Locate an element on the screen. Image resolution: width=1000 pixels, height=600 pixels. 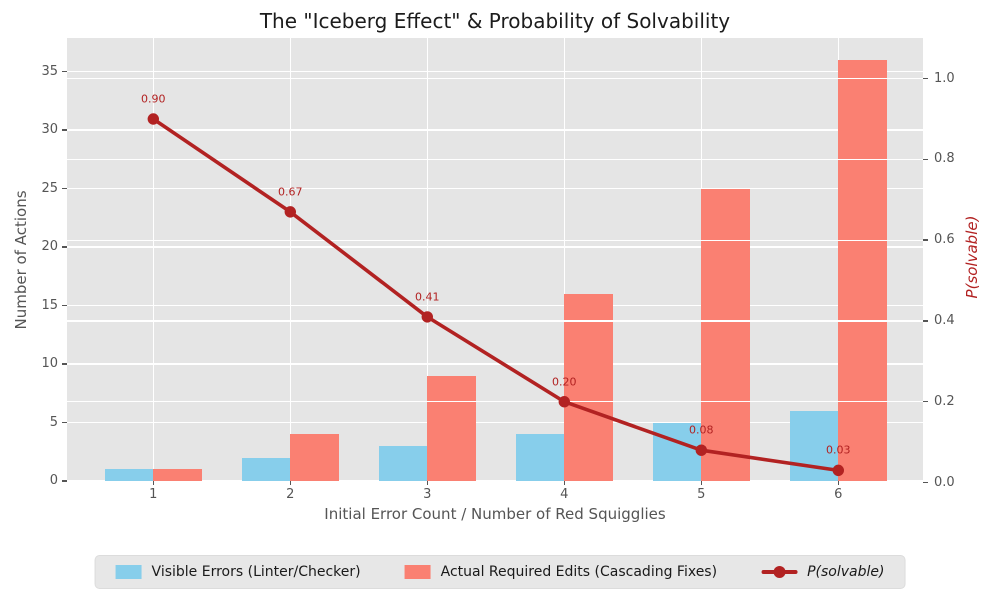
point-label: 0.67 is located at coordinates (290, 192).